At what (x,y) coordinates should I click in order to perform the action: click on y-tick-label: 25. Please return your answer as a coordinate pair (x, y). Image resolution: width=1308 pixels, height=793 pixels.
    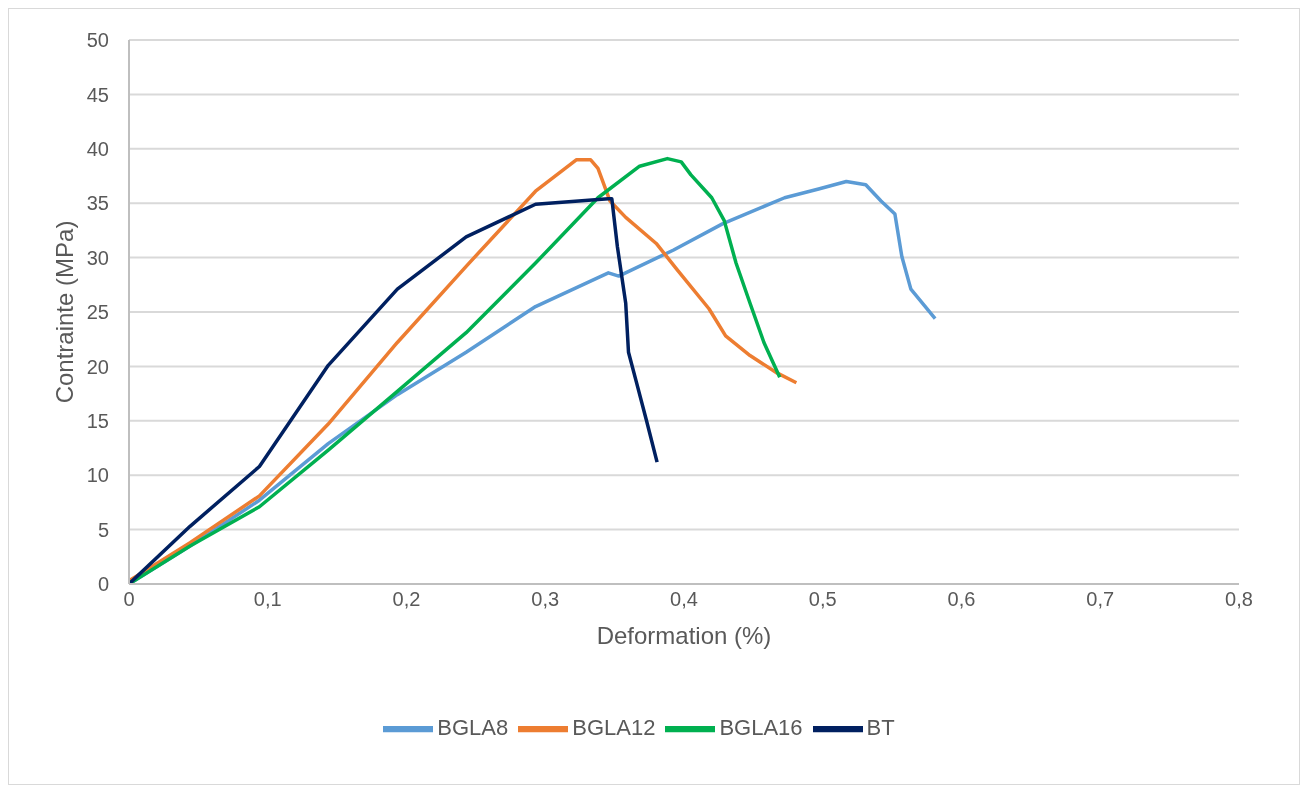
    Looking at the image, I should click on (97, 312).